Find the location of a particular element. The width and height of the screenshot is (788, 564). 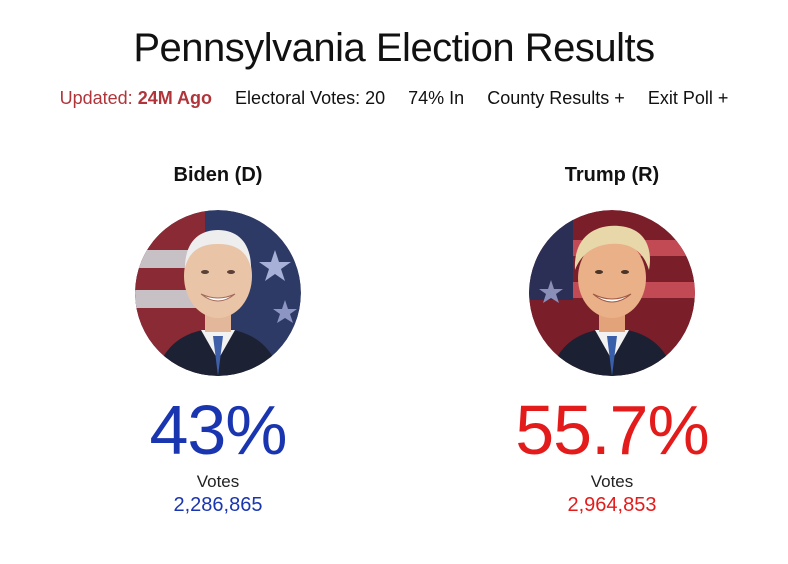

candidate-name: Biden (D) is located at coordinates (218, 175).